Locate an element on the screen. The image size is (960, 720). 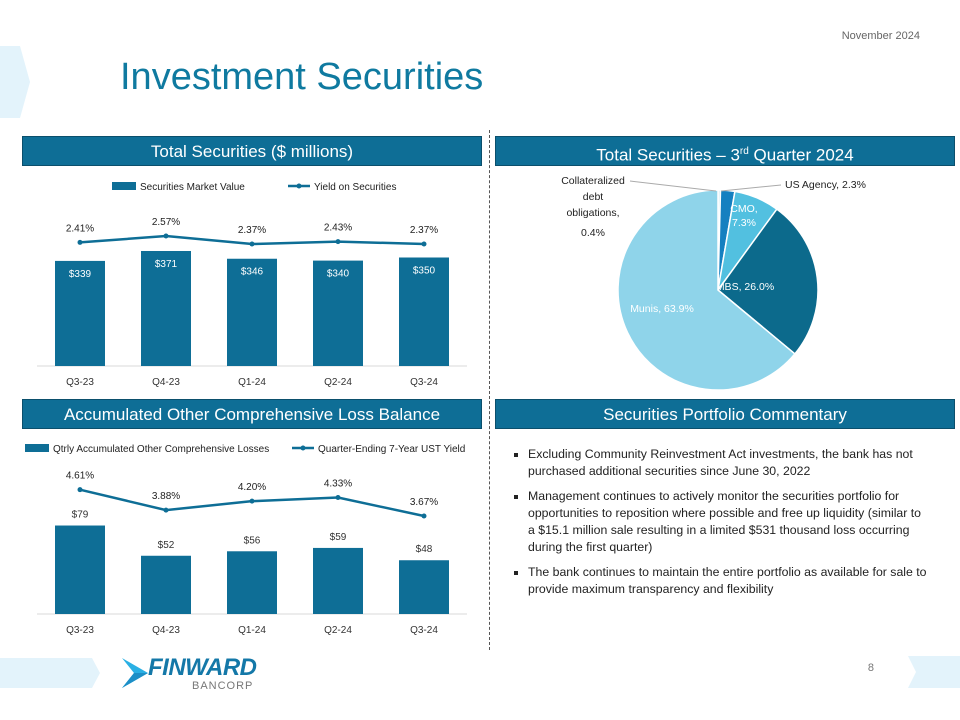
line-label: 2.41% is located at coordinates (80, 228).